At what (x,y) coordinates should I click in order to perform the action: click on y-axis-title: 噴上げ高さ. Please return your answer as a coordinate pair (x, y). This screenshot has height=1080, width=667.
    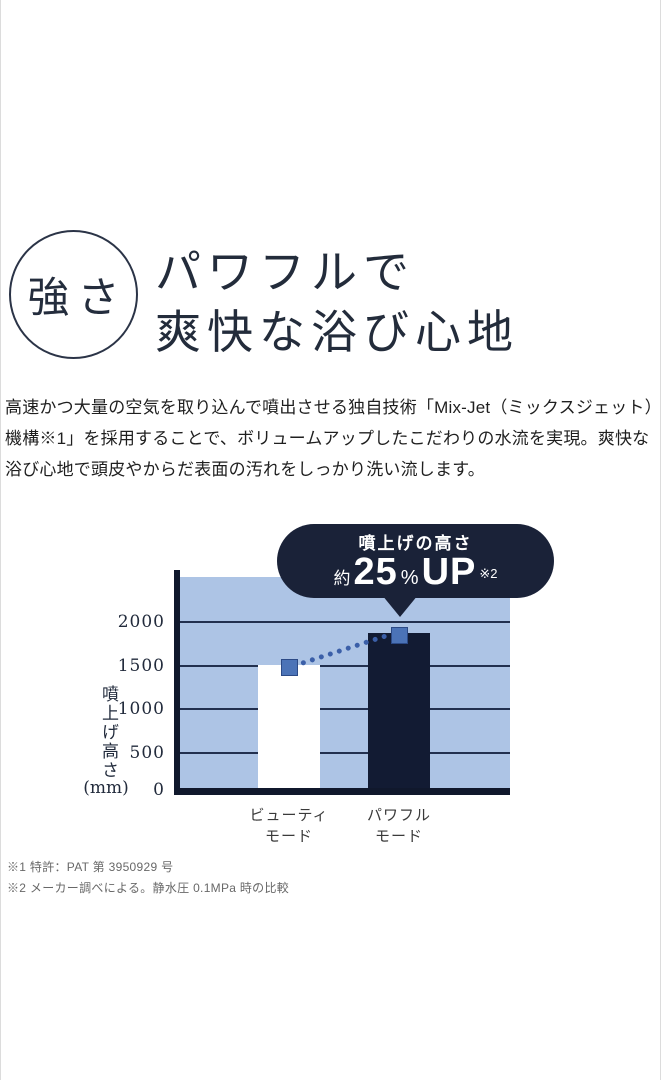
    Looking at the image, I should click on (108, 732).